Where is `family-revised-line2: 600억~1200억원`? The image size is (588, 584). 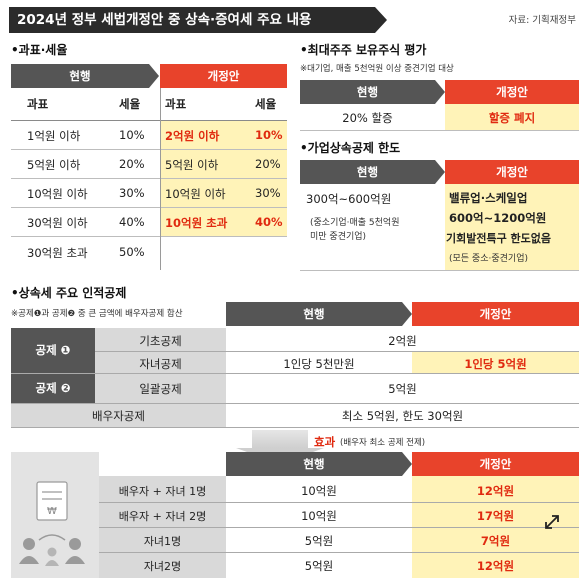
family-revised-line2: 600억~1200억원 is located at coordinates (498, 218).